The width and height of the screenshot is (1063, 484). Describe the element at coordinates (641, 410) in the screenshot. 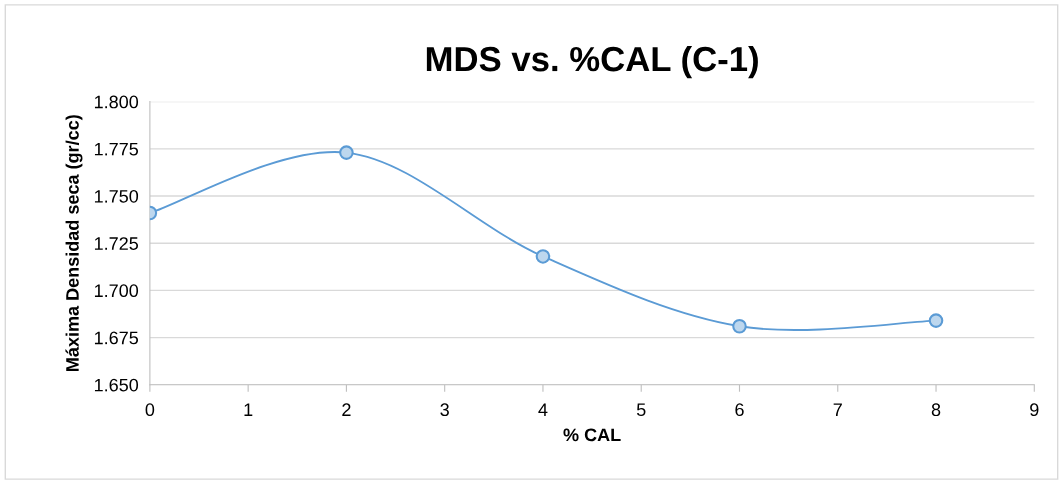

I see `x-tick-label: 5` at that location.